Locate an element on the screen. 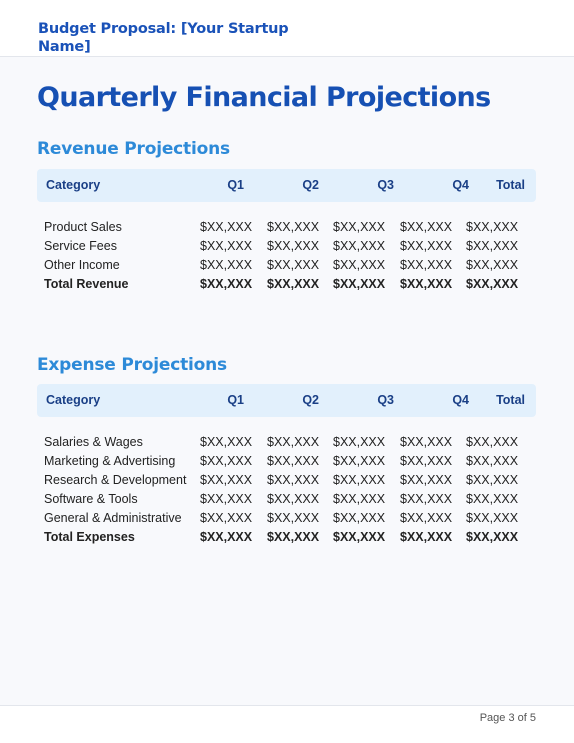 The image size is (574, 743). page-number: Page 3 of 5 is located at coordinates (507, 718).